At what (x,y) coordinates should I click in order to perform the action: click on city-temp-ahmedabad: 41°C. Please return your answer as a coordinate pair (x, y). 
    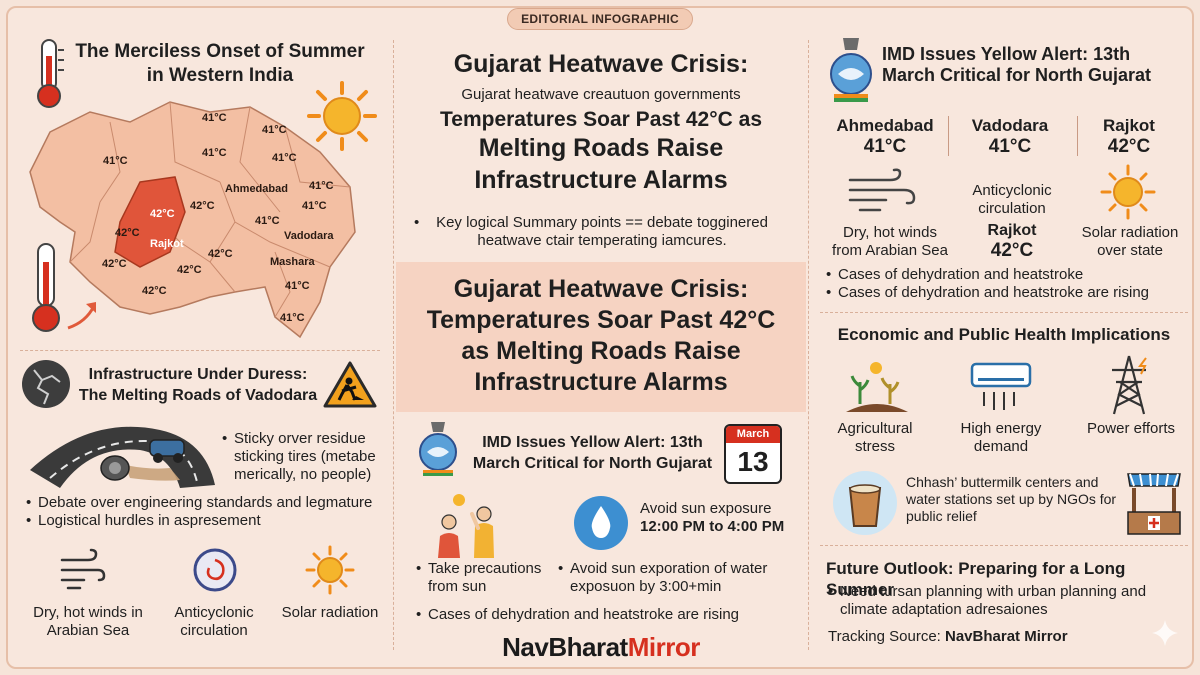
    Looking at the image, I should click on (885, 146).